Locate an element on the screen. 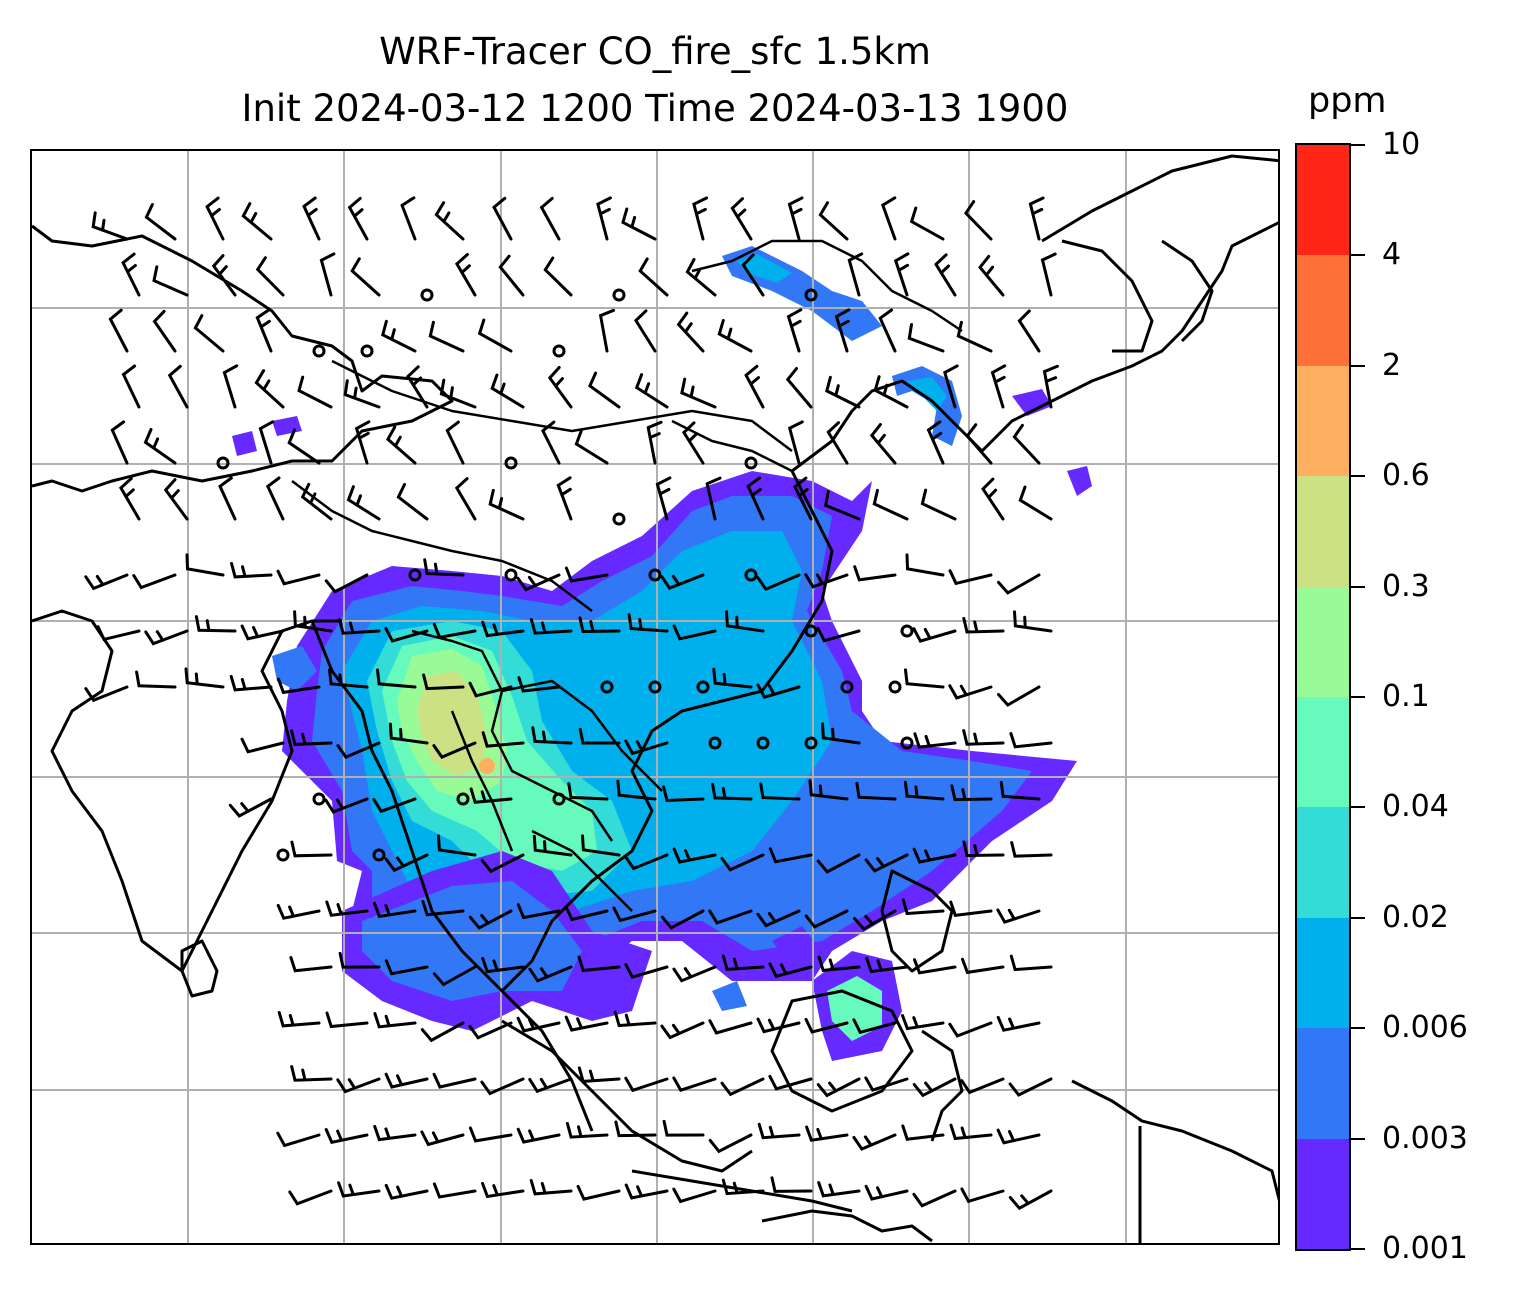 The image size is (1528, 1306). colorbar-tick-label: 0.006 is located at coordinates (1425, 1028).